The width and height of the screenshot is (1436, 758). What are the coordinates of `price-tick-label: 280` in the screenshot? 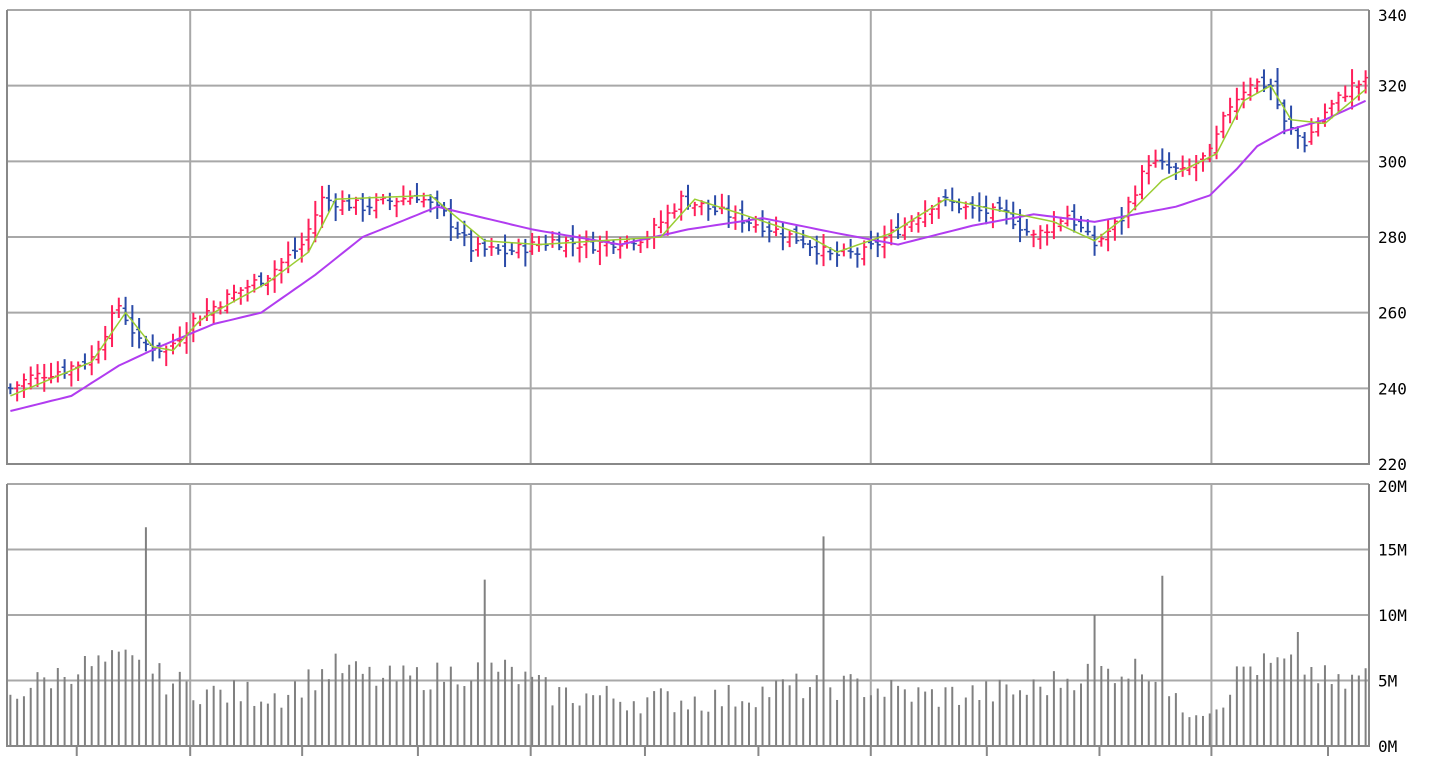 It's located at (1392, 237).